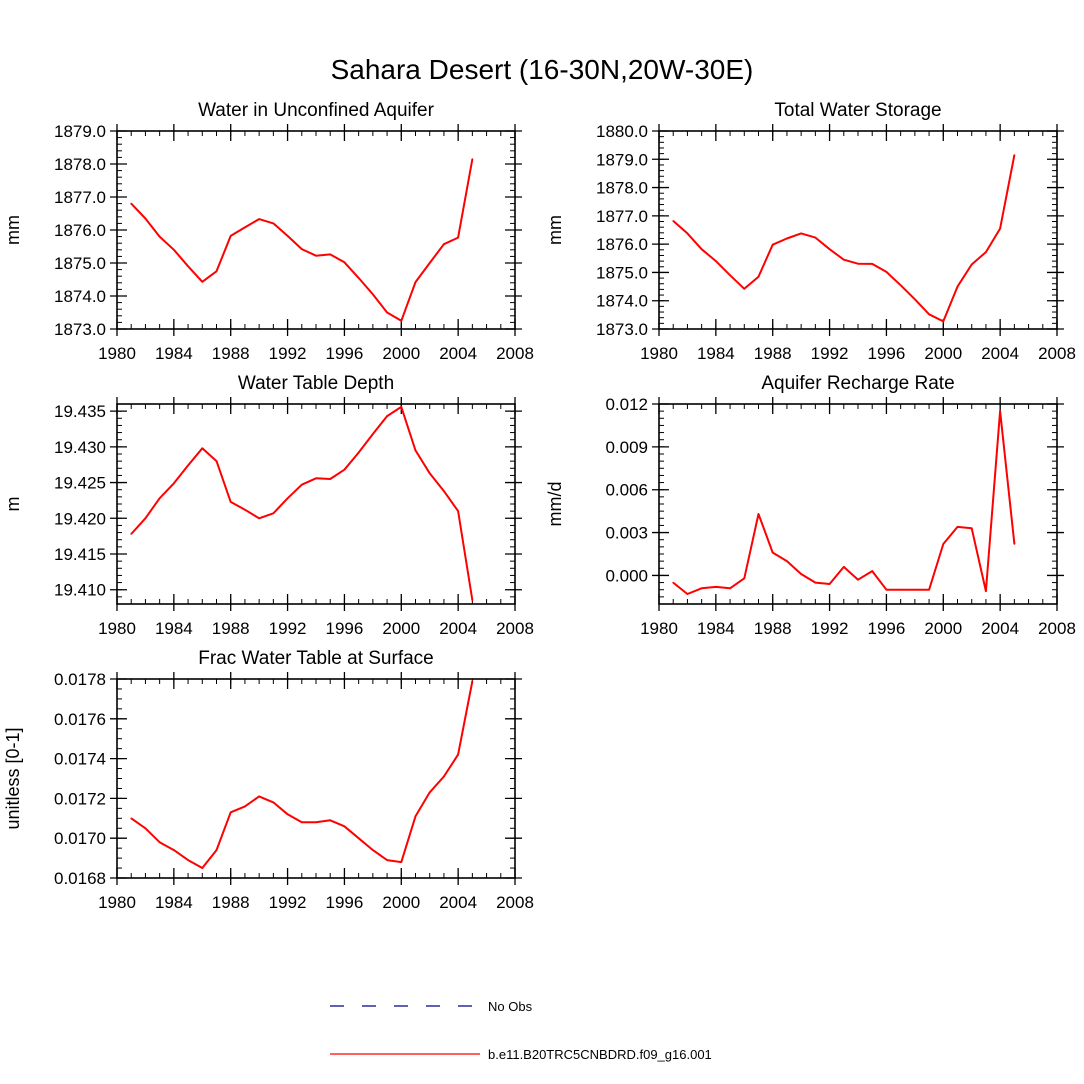 This screenshot has height=1084, width=1084. Describe the element at coordinates (600, 1054) in the screenshot. I see `legend-model-label: b.e11.B20TRC5CNBDRD.f09_g16.001` at that location.